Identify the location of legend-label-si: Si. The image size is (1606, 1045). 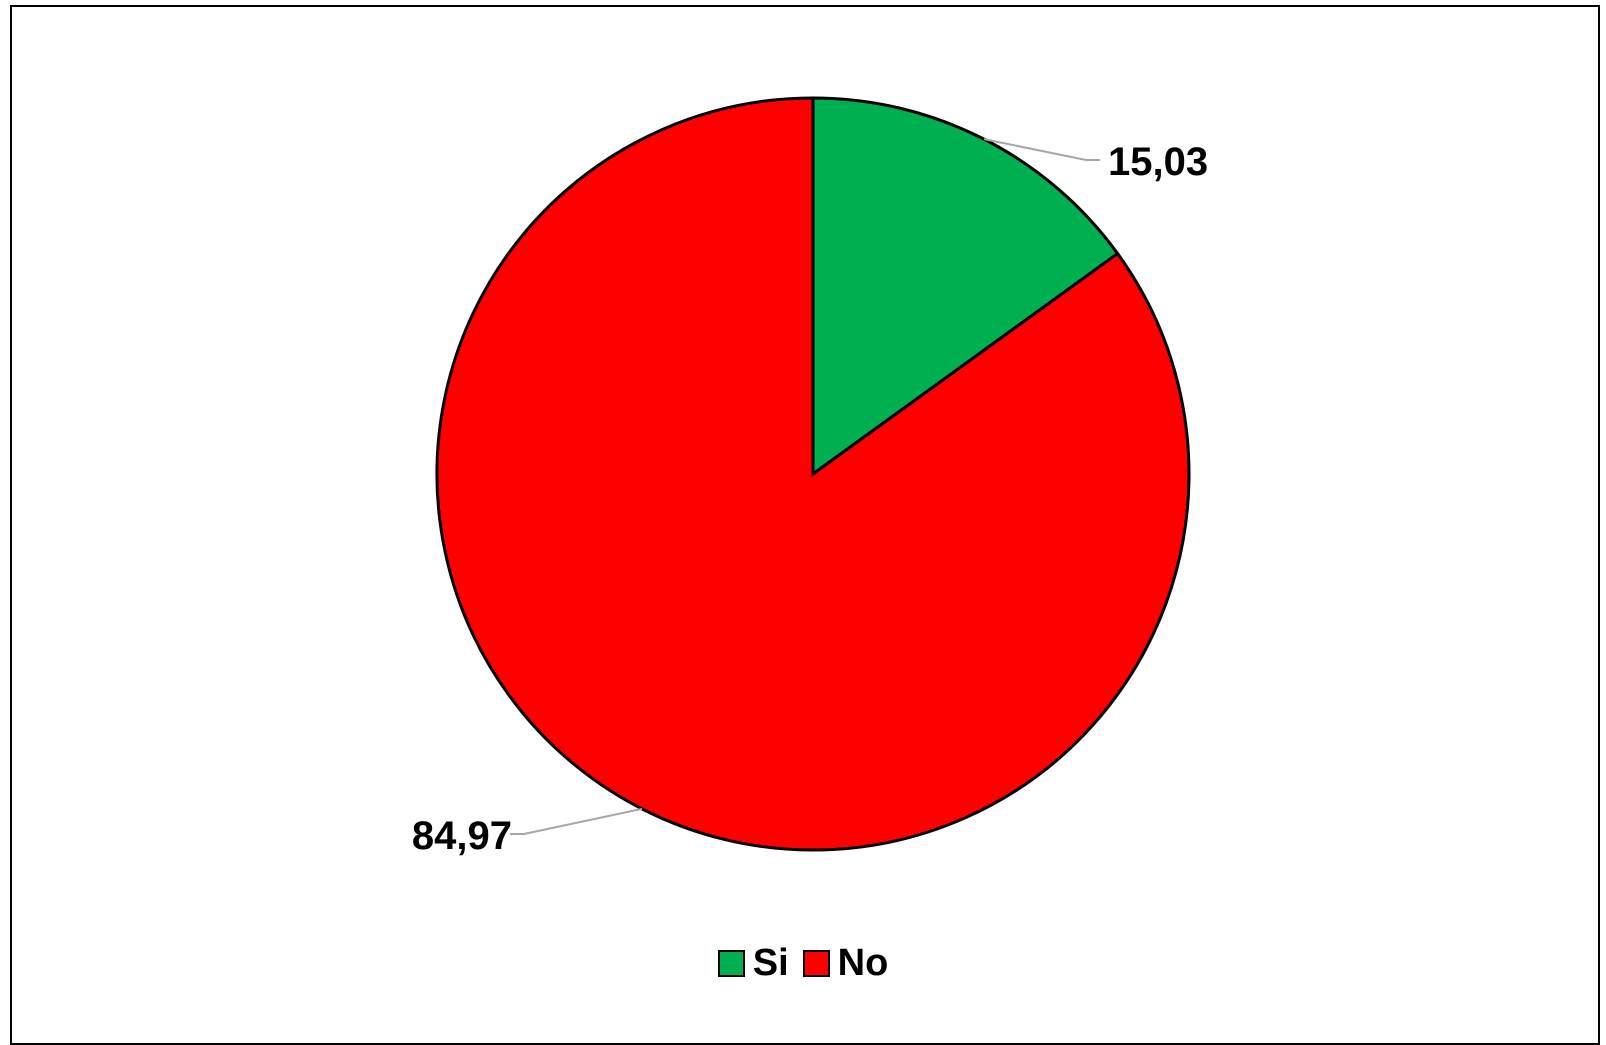
(770, 962).